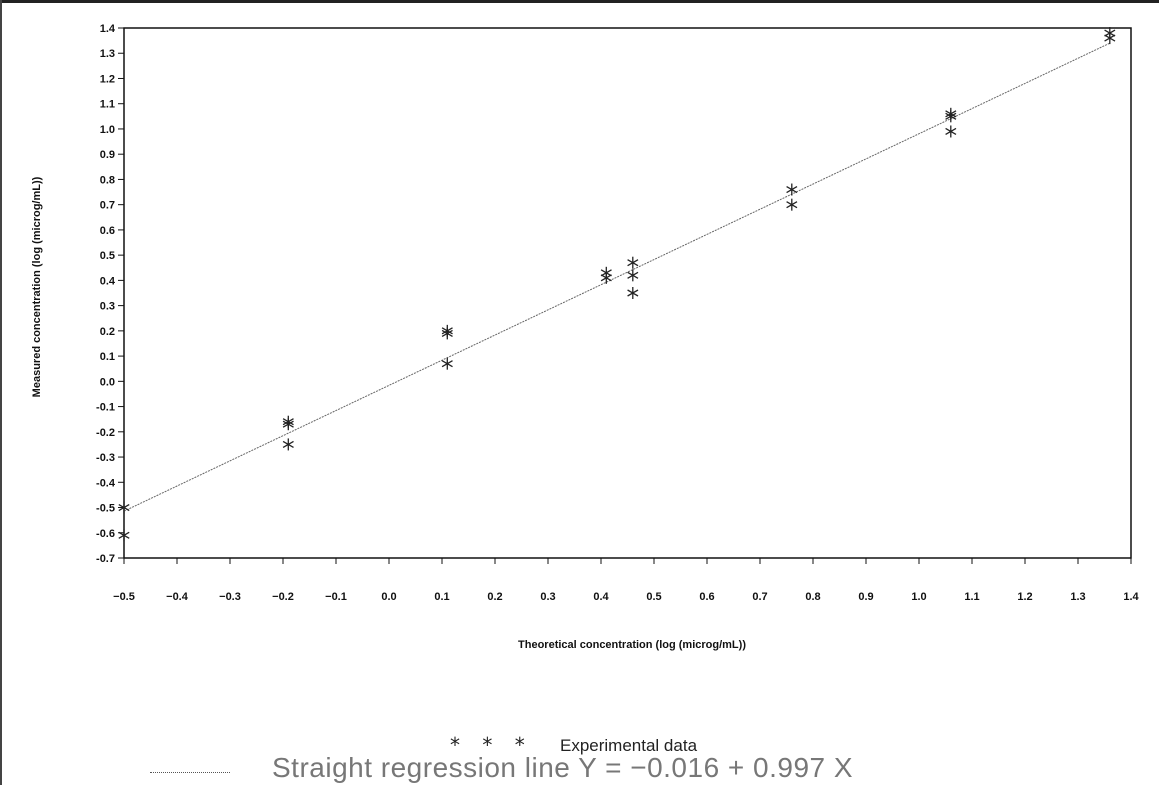 The image size is (1159, 785). What do you see at coordinates (108, 29) in the screenshot?
I see `y-tick-label: 1.4` at bounding box center [108, 29].